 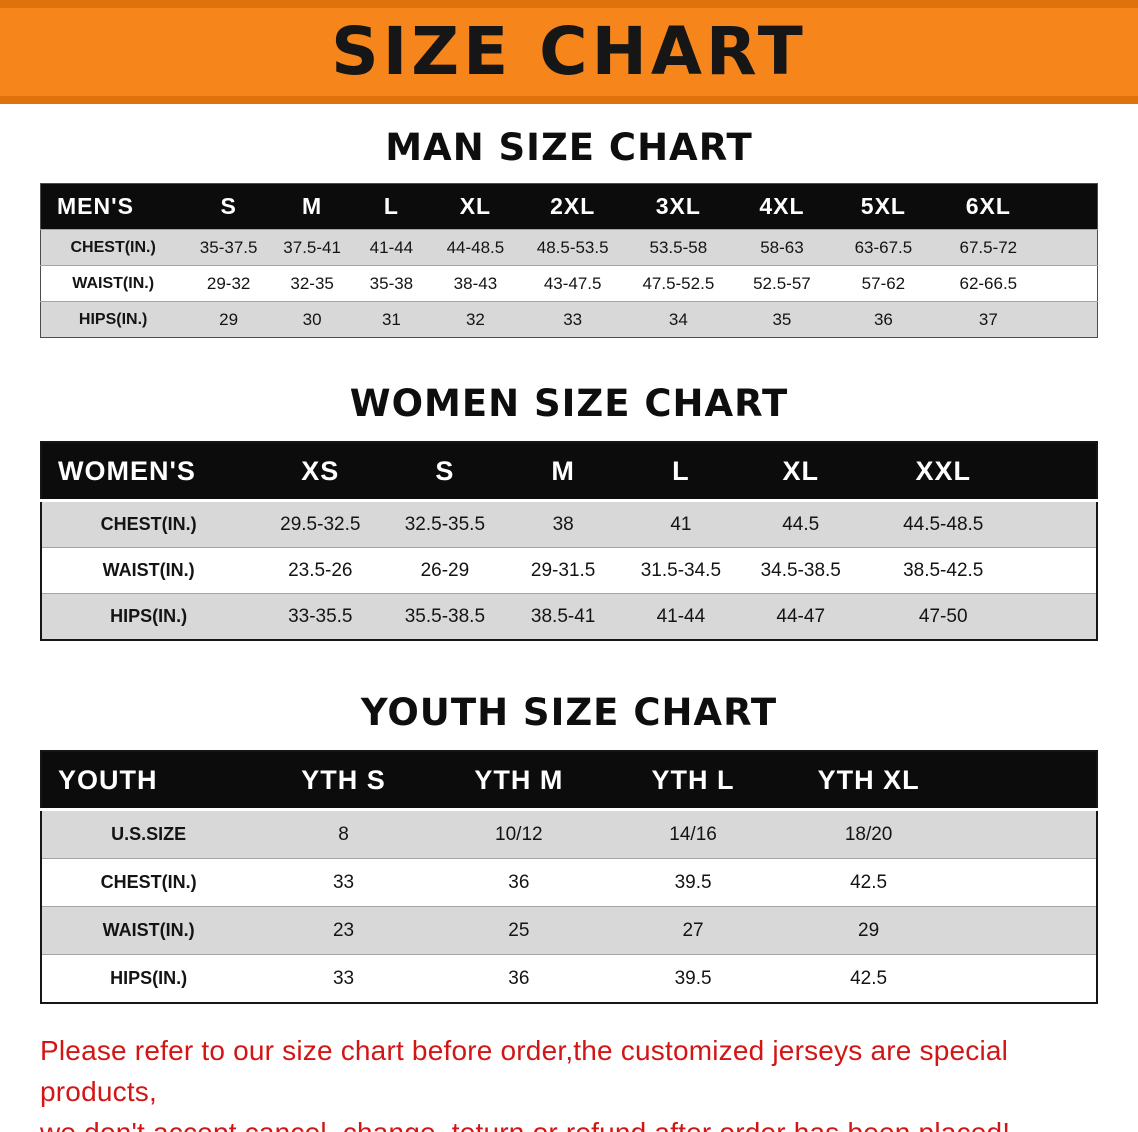 I want to click on size-value: 23, so click(x=343, y=930).